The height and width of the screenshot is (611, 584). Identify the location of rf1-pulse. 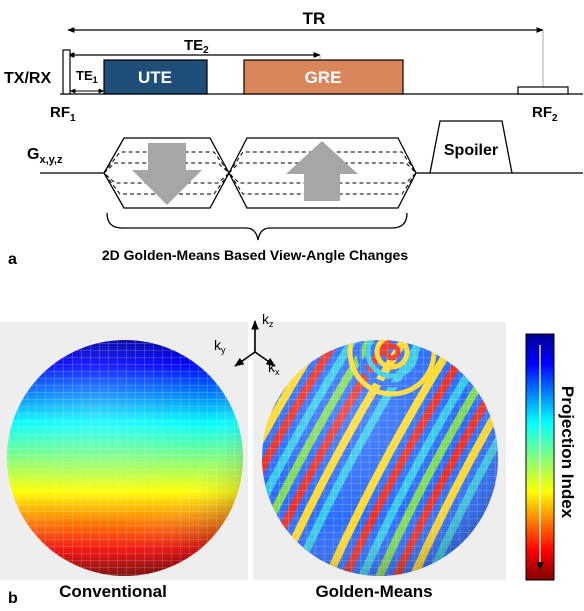
(66, 72).